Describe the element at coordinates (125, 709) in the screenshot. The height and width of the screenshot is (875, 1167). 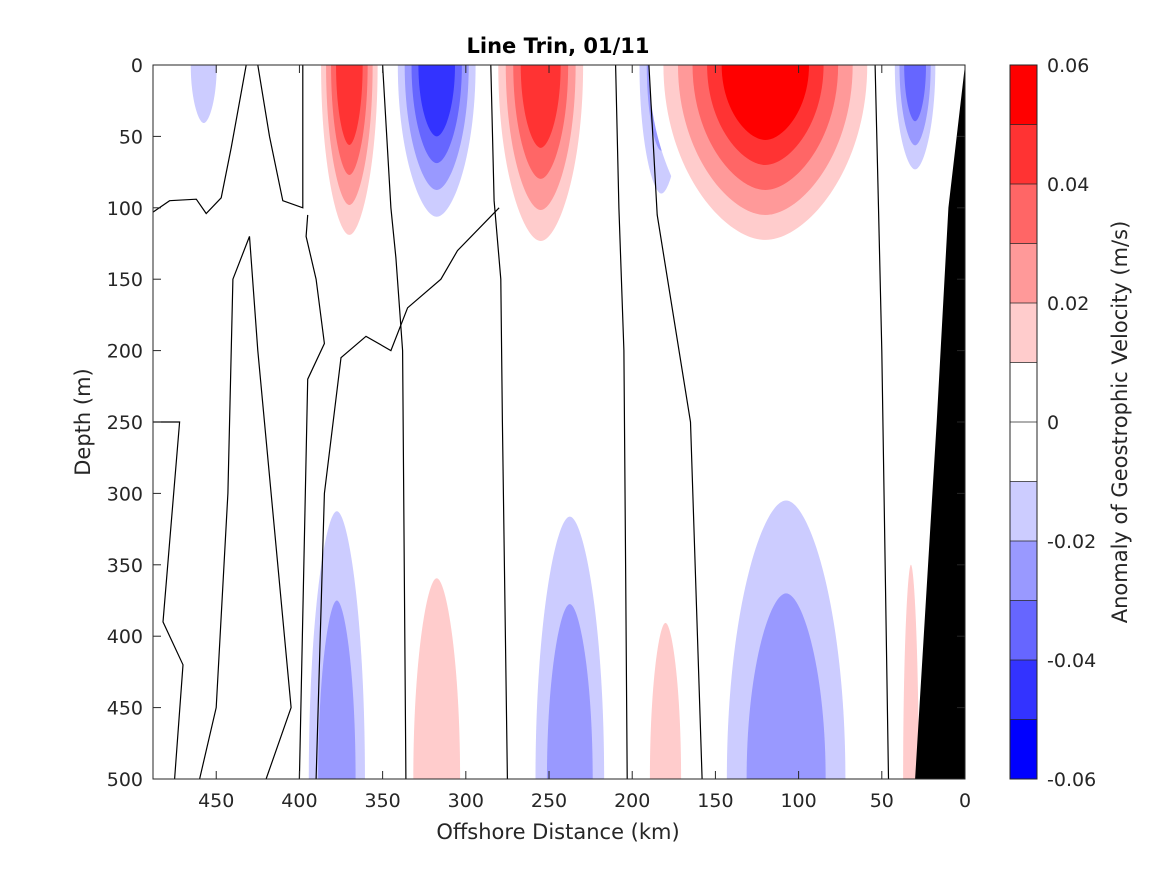
I see `y-tick-label: 450` at that location.